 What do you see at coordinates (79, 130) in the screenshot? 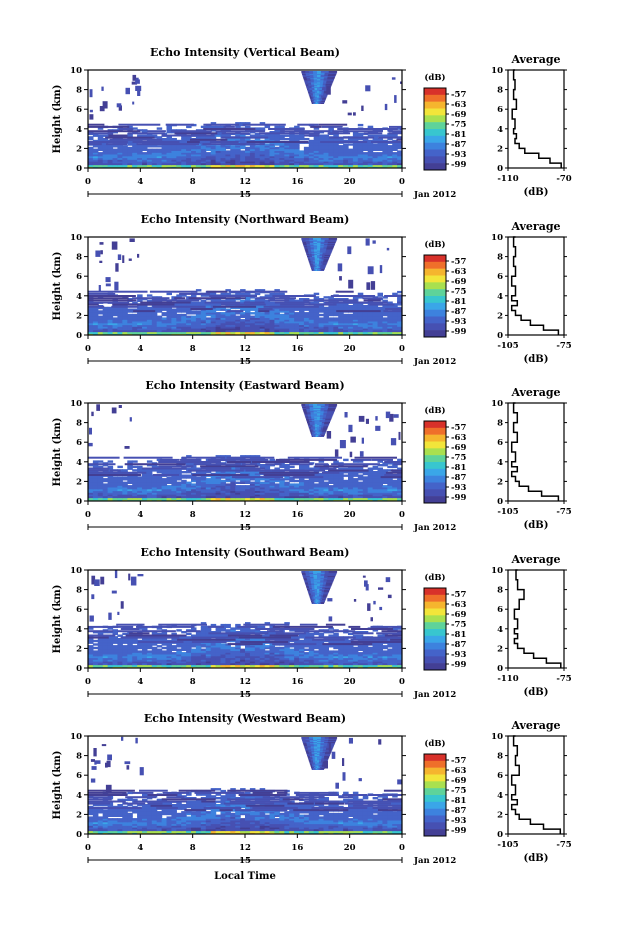
I see `y-tick-label: 4` at bounding box center [79, 130].